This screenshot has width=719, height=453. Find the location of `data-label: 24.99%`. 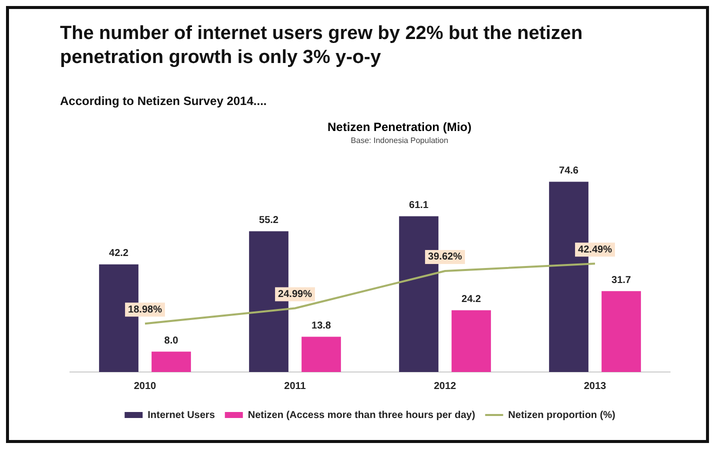

data-label: 24.99% is located at coordinates (295, 294).